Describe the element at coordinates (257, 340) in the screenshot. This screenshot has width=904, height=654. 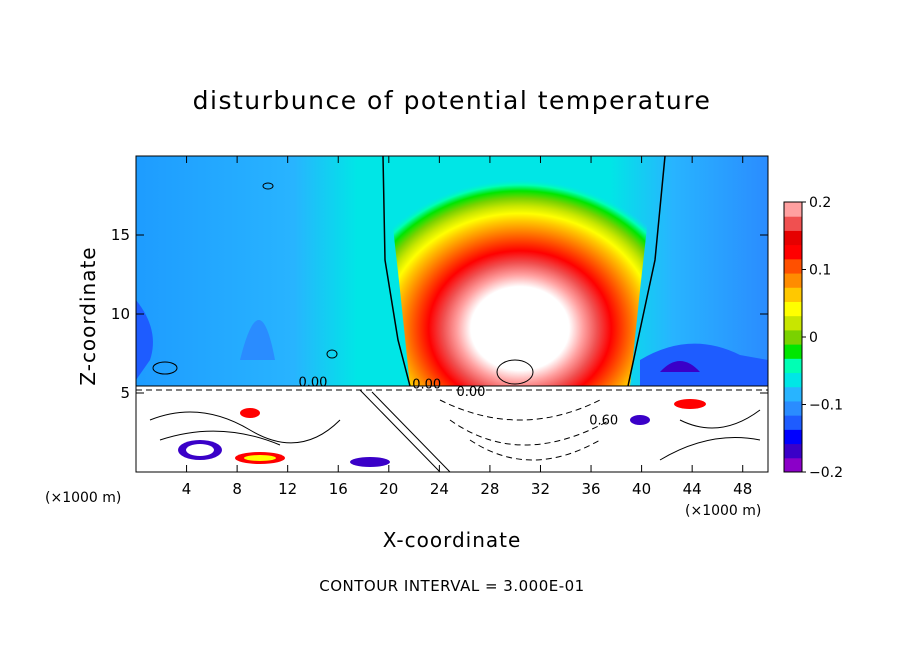
I see `blue-patch-left2` at that location.